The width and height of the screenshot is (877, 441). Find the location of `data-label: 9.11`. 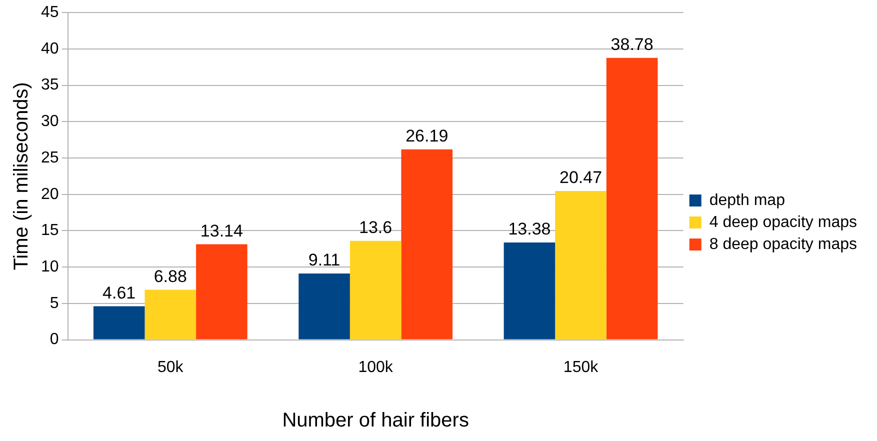

data-label: 9.11 is located at coordinates (324, 260).